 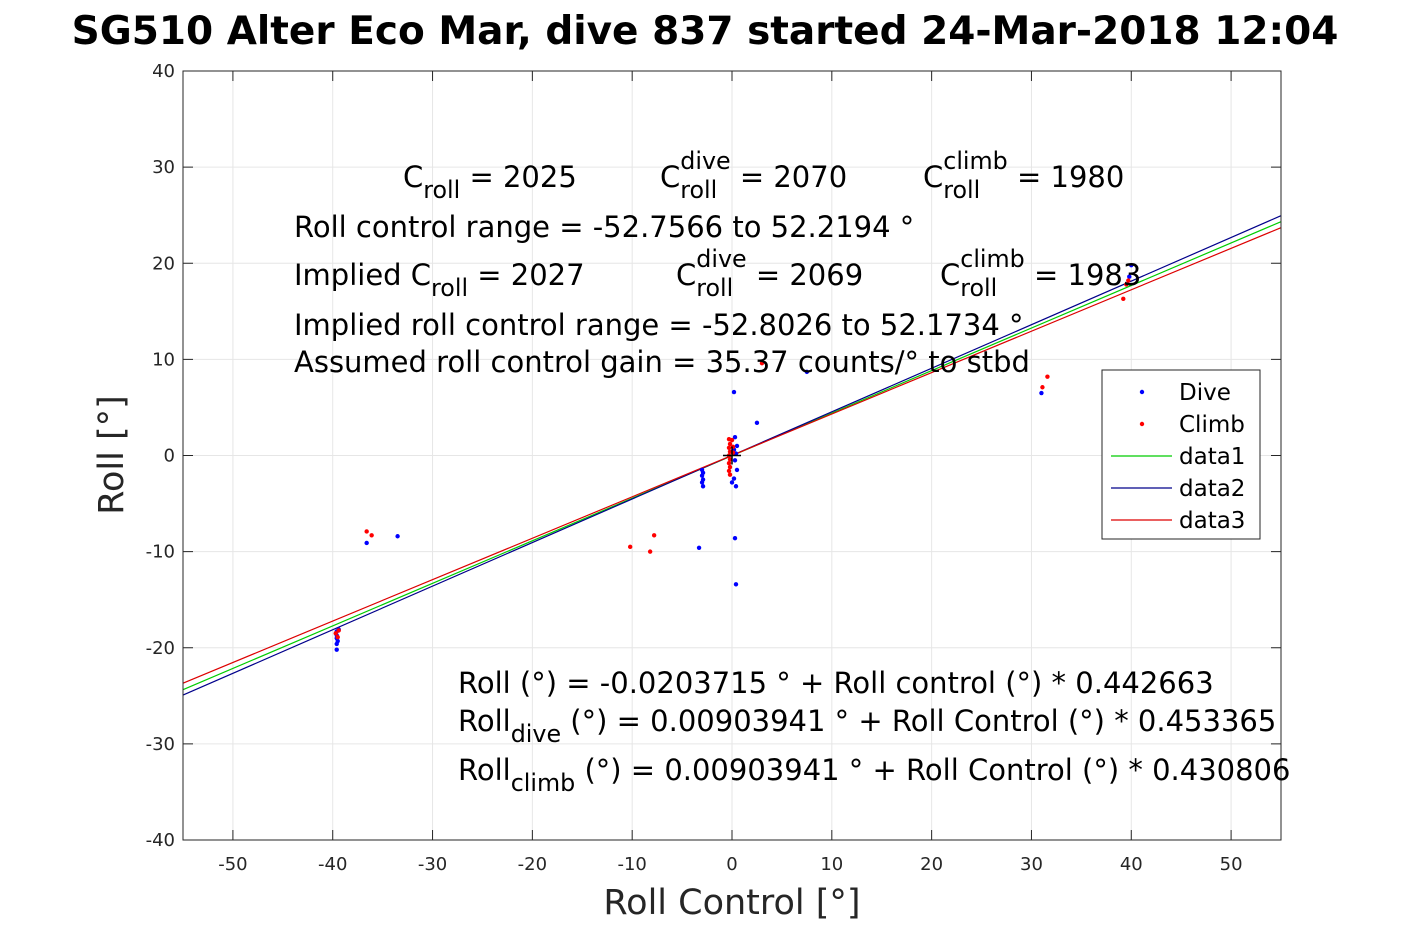 What do you see at coordinates (1040, 273) in the screenshot?
I see `annotation-implied-c-2: Cclimb roll = 1983` at bounding box center [1040, 273].